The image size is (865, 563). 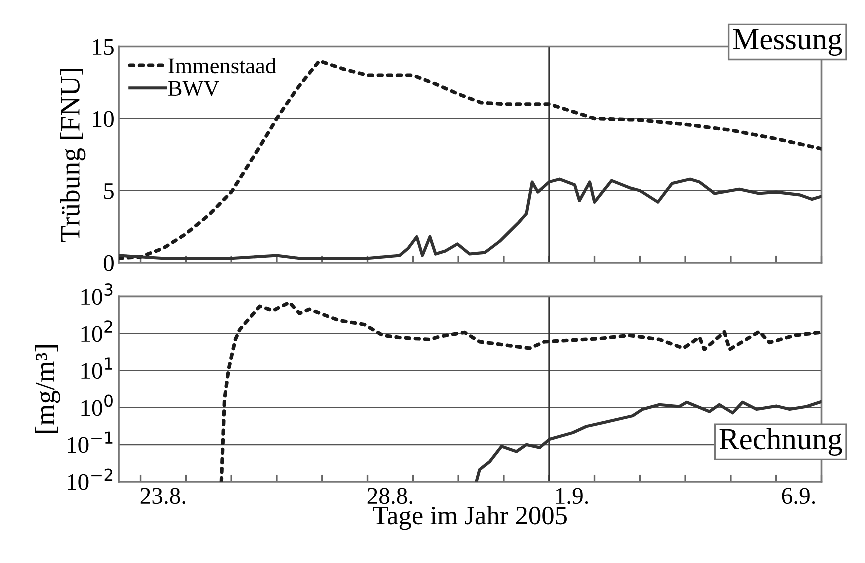 What do you see at coordinates (97, 295) in the screenshot?
I see `y-tick-label: 10$^{3}$` at bounding box center [97, 295].